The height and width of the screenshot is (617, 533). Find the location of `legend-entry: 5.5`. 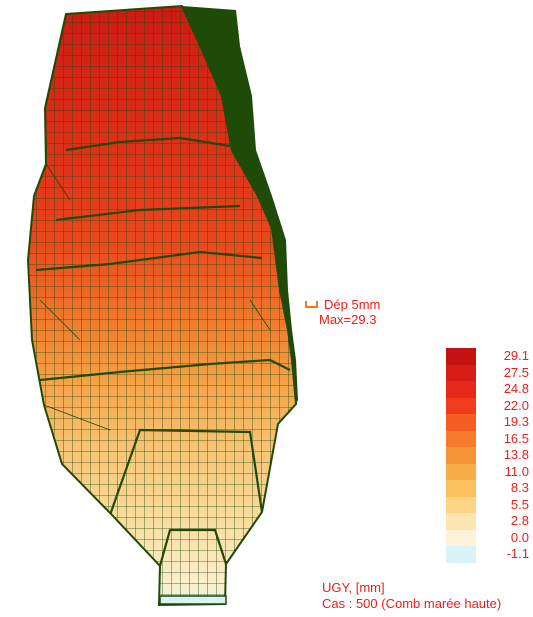

legend-entry: 5.5 is located at coordinates (488, 504).